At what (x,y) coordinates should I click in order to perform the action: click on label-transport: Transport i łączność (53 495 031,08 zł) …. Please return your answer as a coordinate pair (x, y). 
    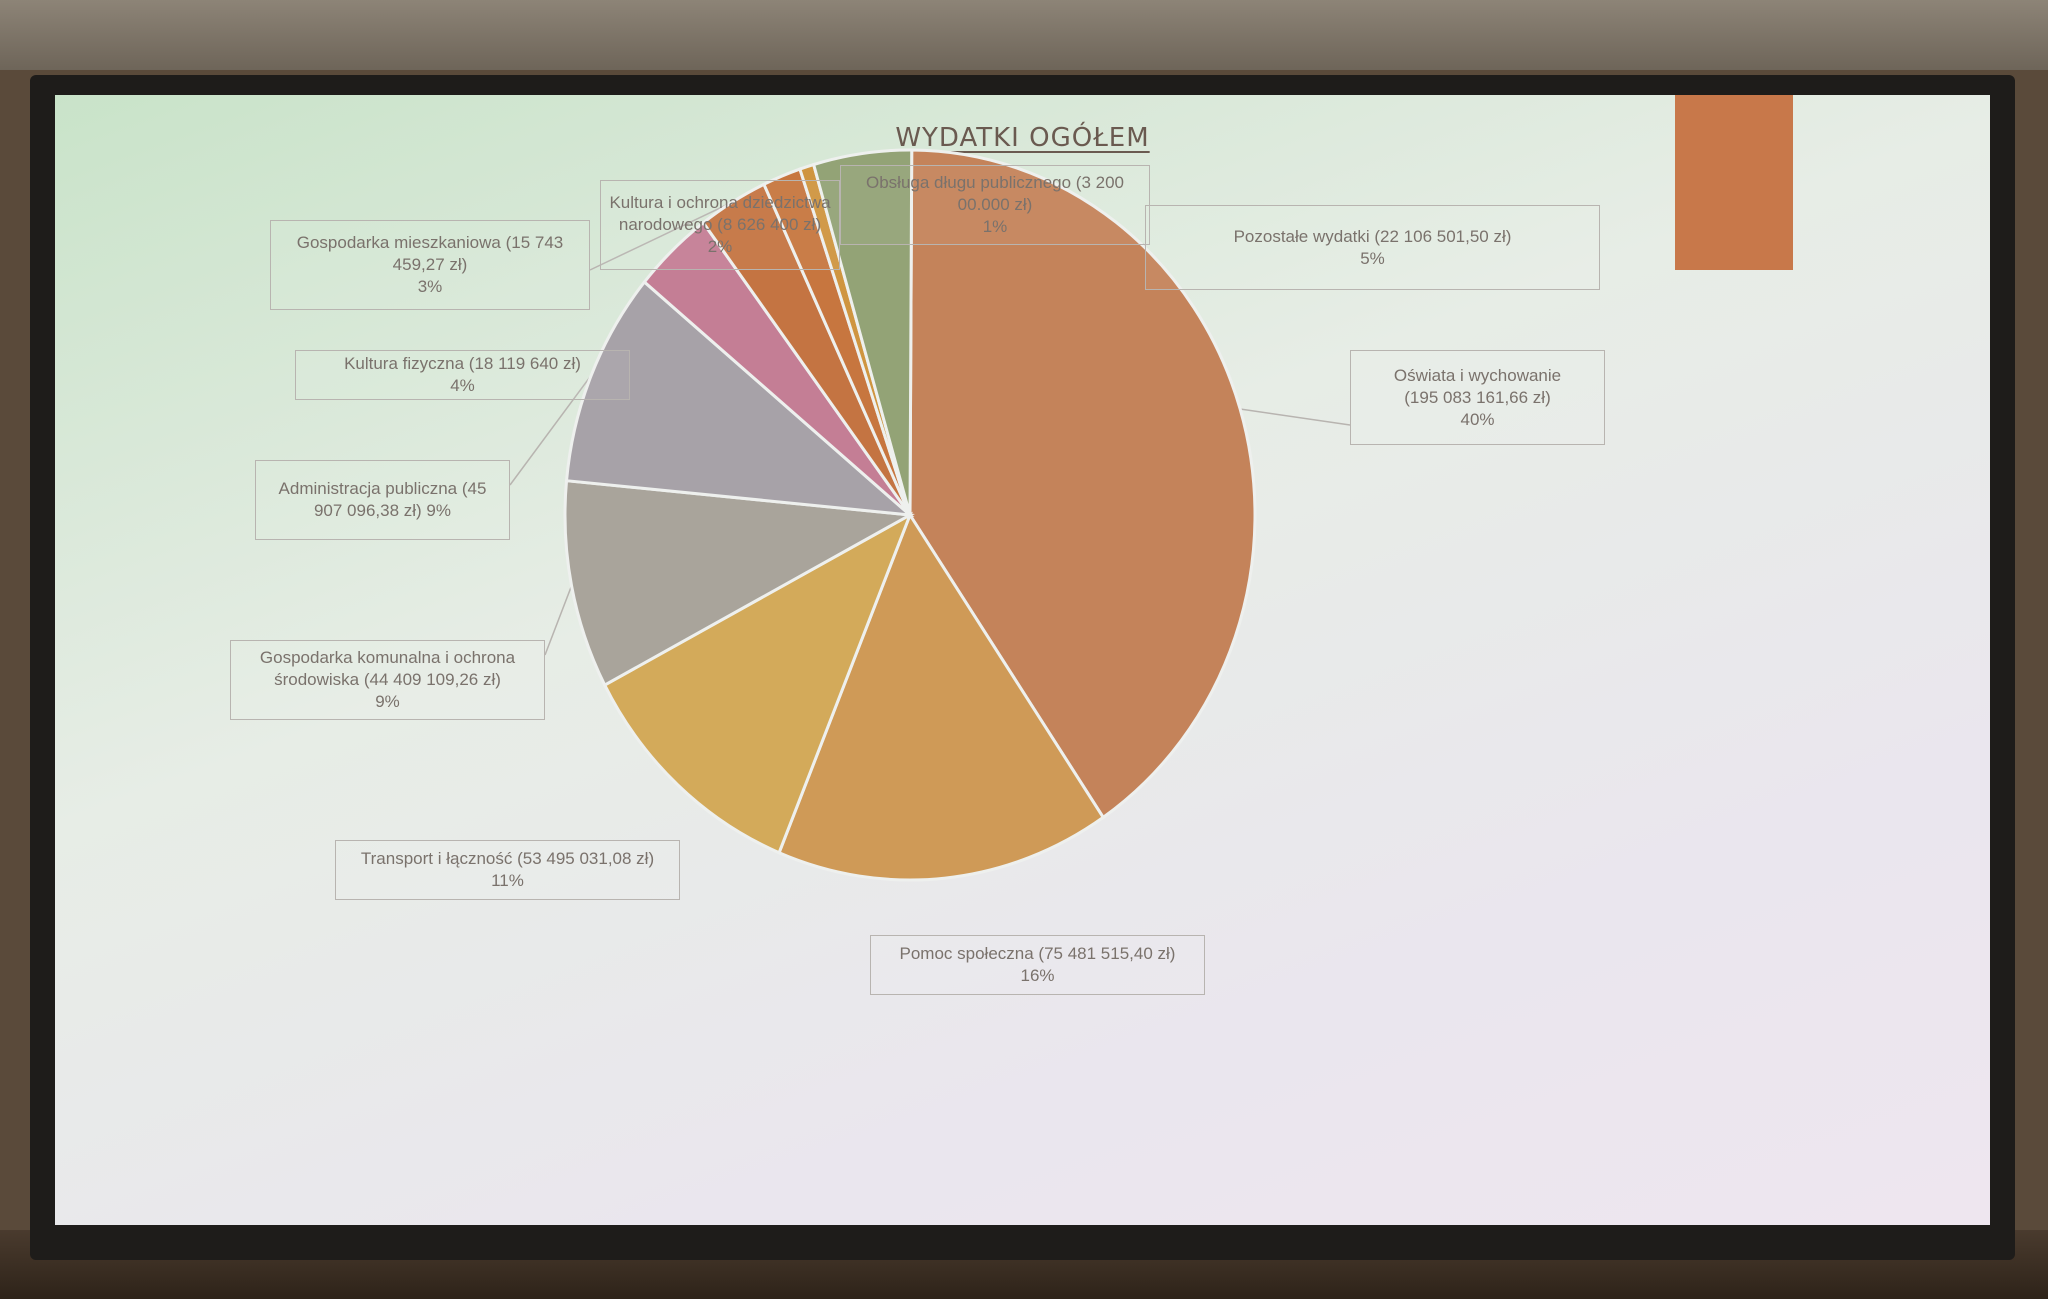
    Looking at the image, I should click on (507, 870).